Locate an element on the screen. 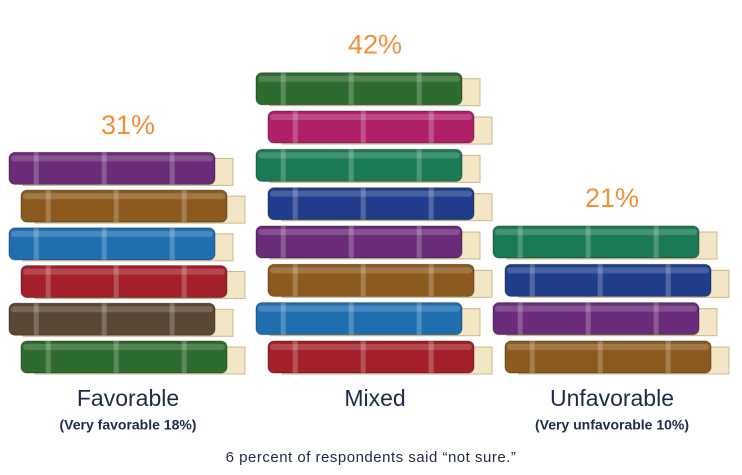 This screenshot has height=475, width=742. category-label: Unfavorable is located at coordinates (612, 398).